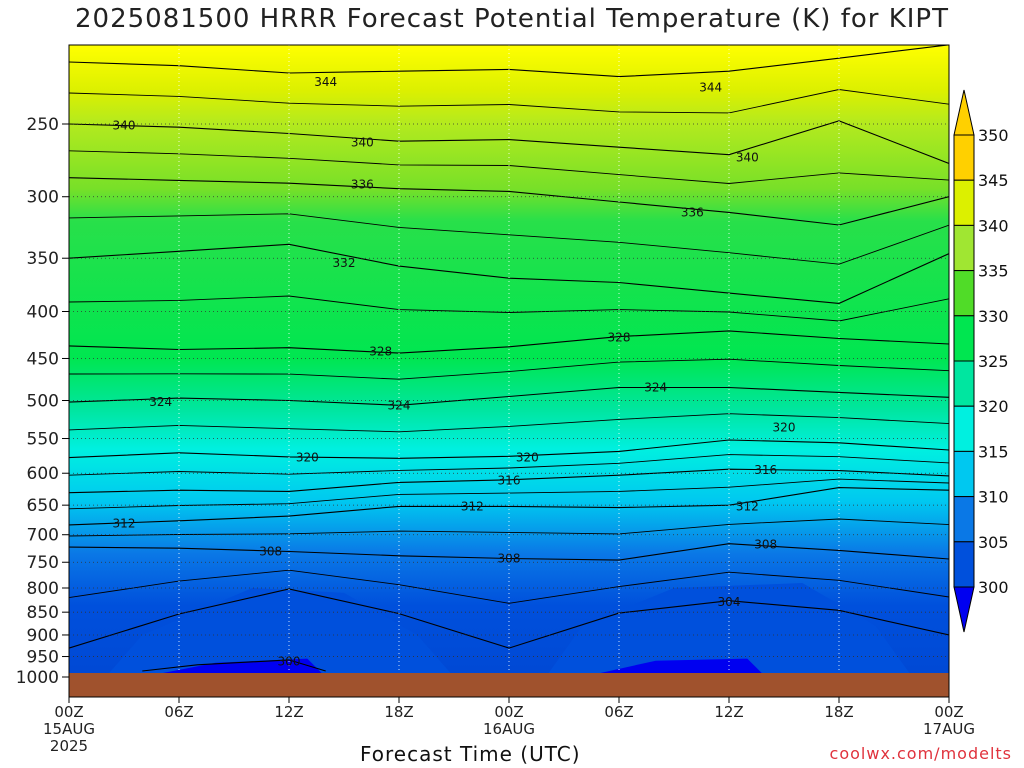  I want to click on contour-label-text: 336, so click(362, 185).